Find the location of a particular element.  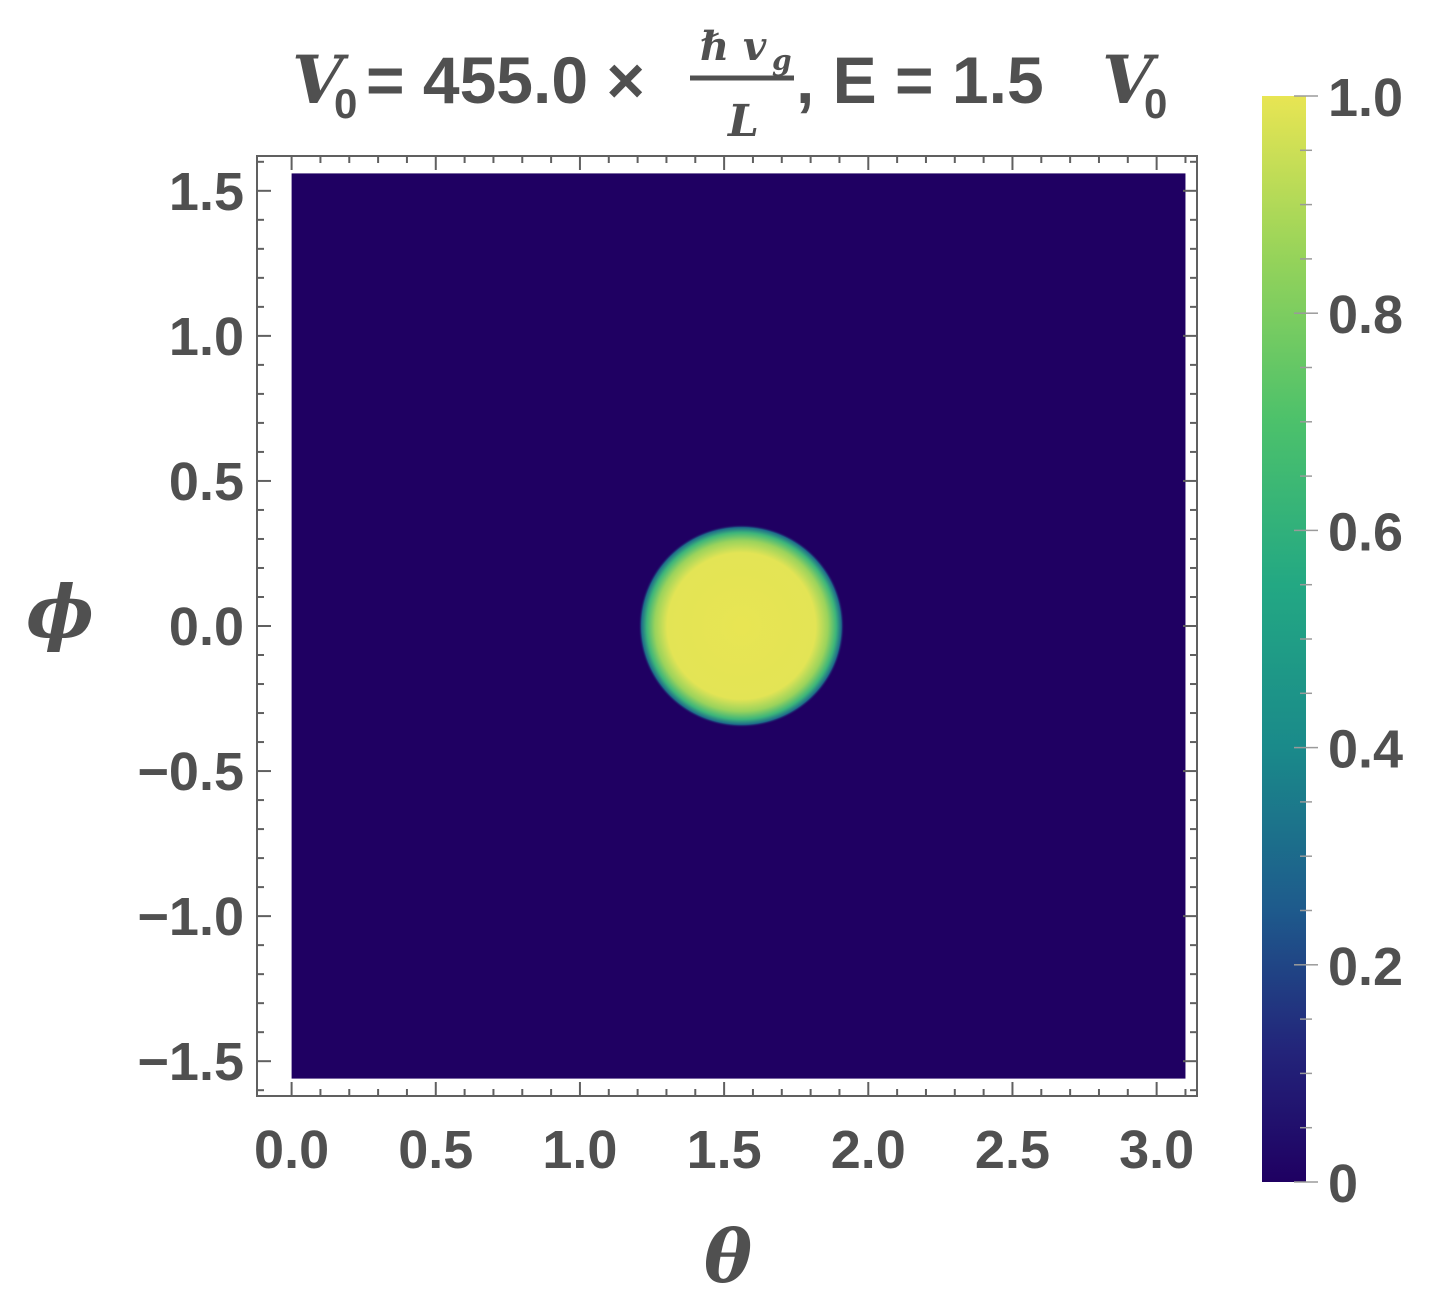

x-axis-label: θ is located at coordinates (728, 1256).